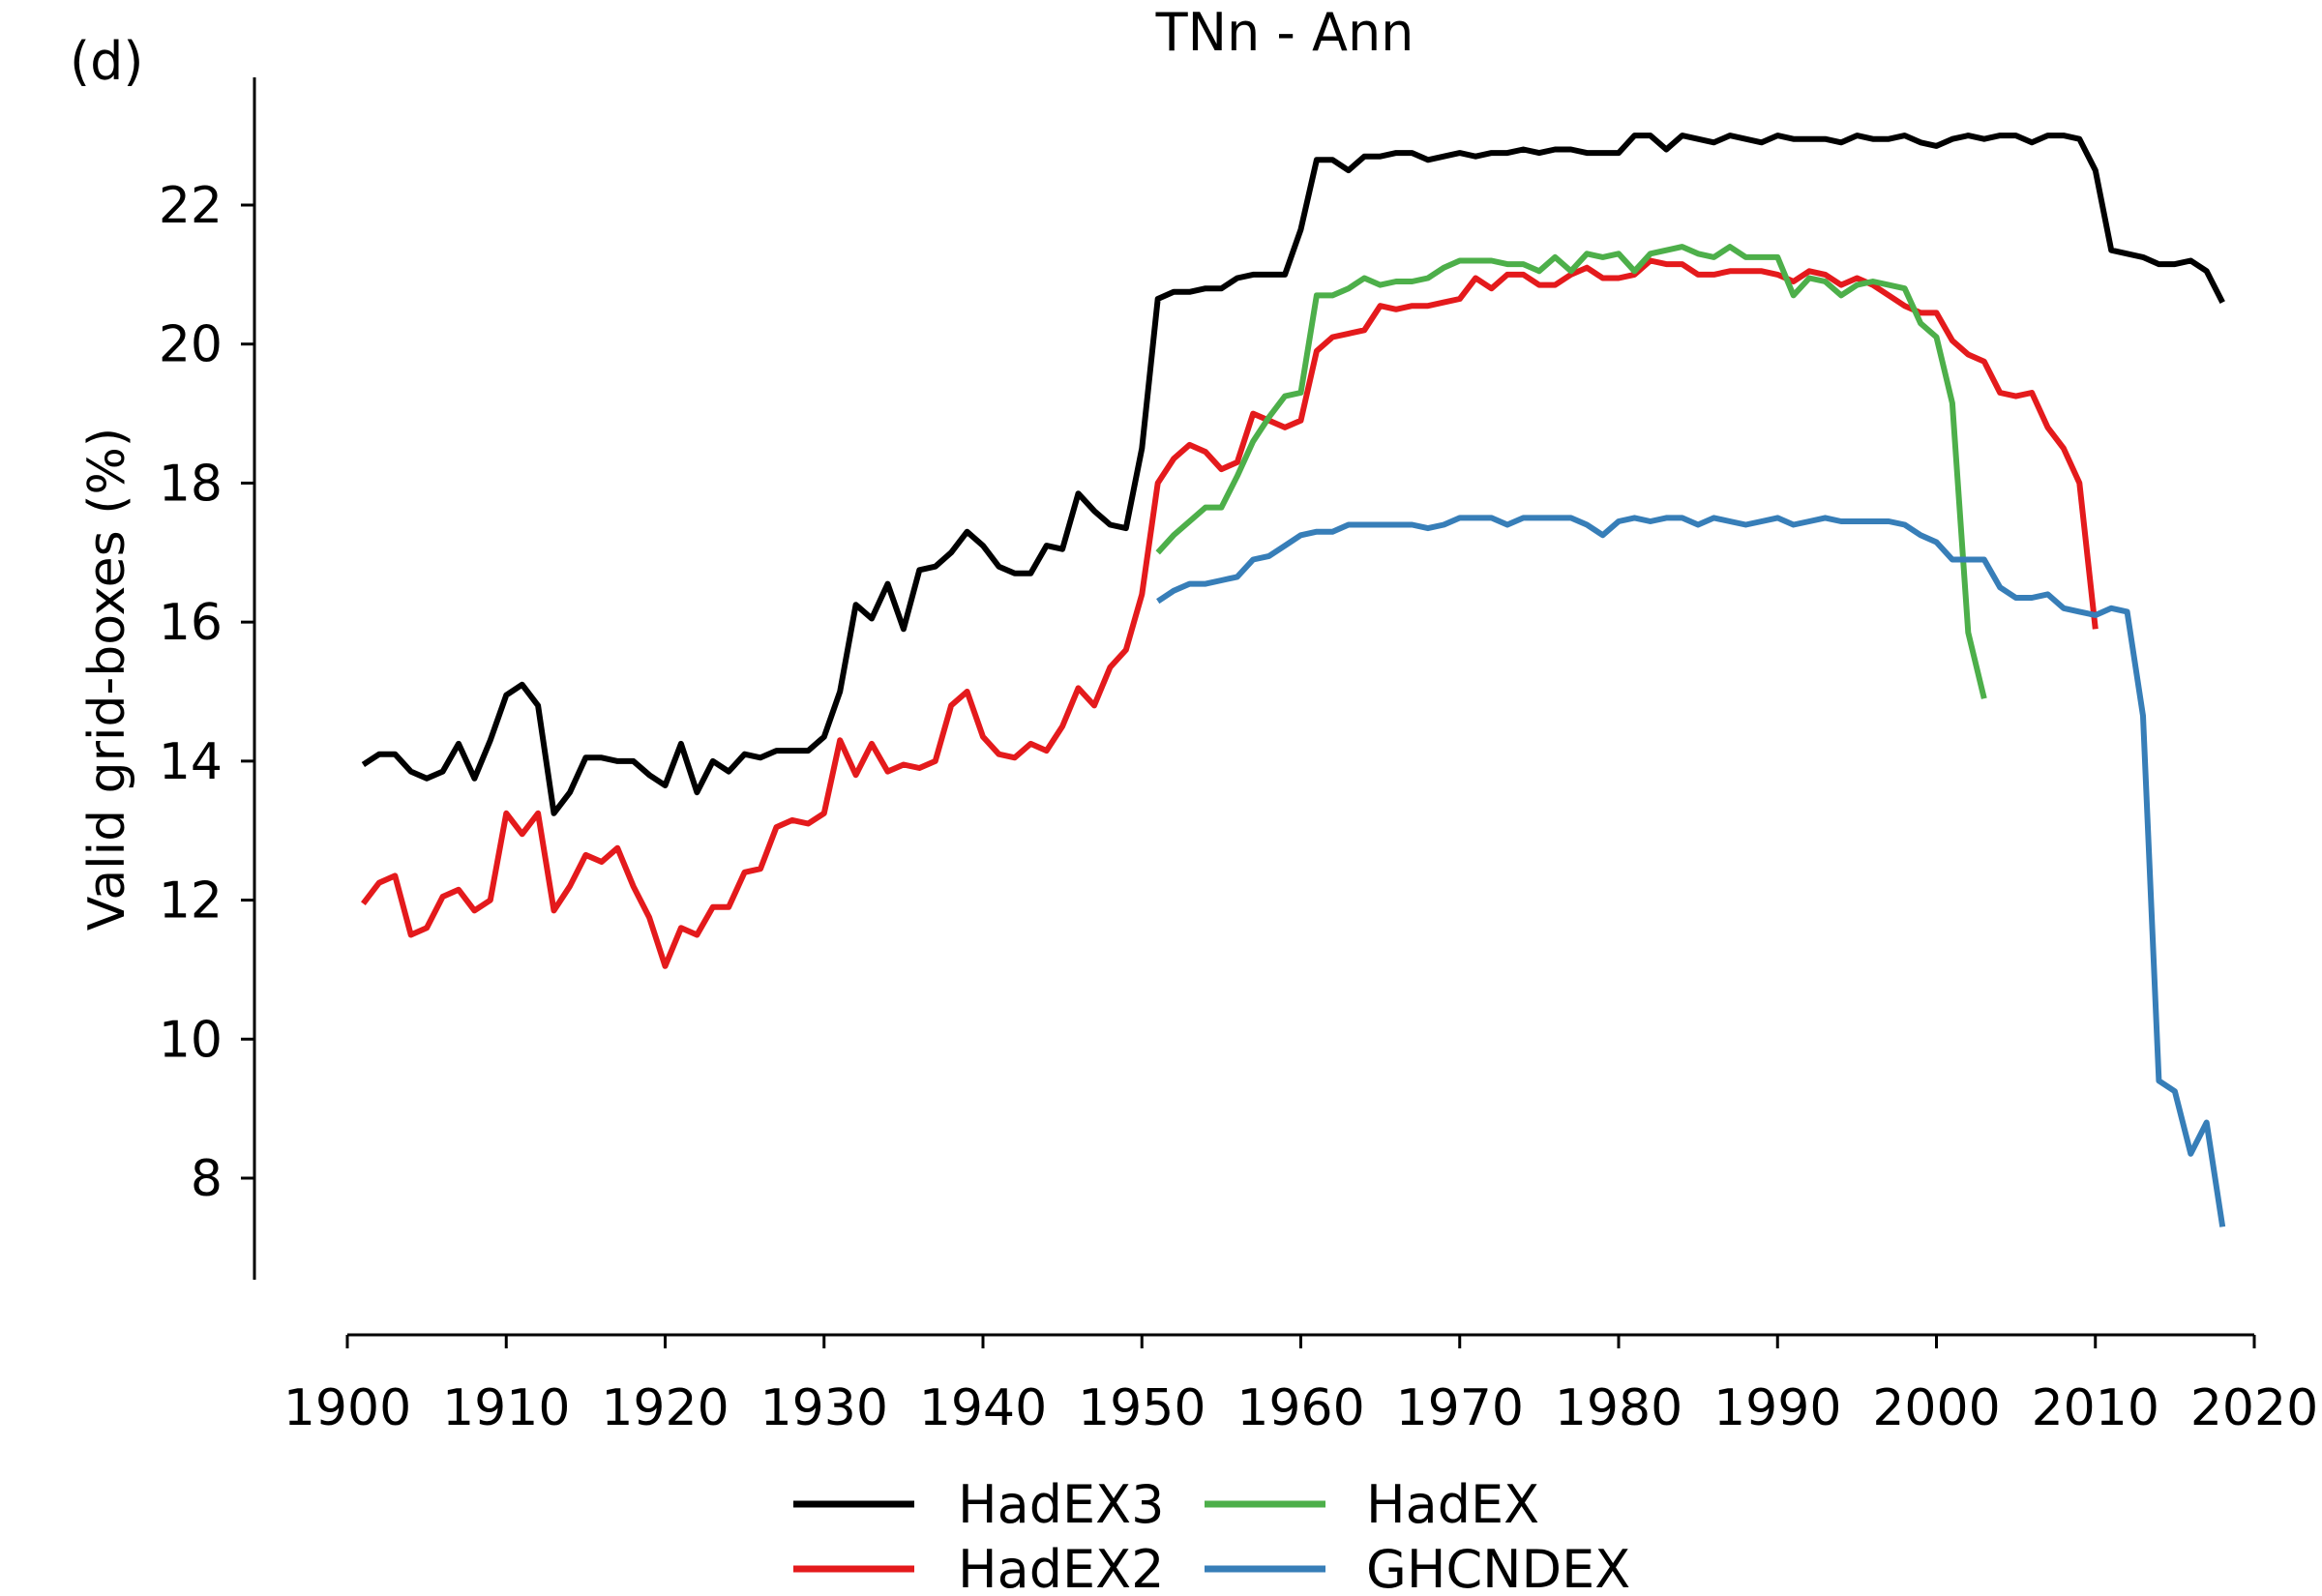 This screenshot has height=1596, width=2322. What do you see at coordinates (1777, 1408) in the screenshot?
I see `x-tick-label: 1990` at bounding box center [1777, 1408].